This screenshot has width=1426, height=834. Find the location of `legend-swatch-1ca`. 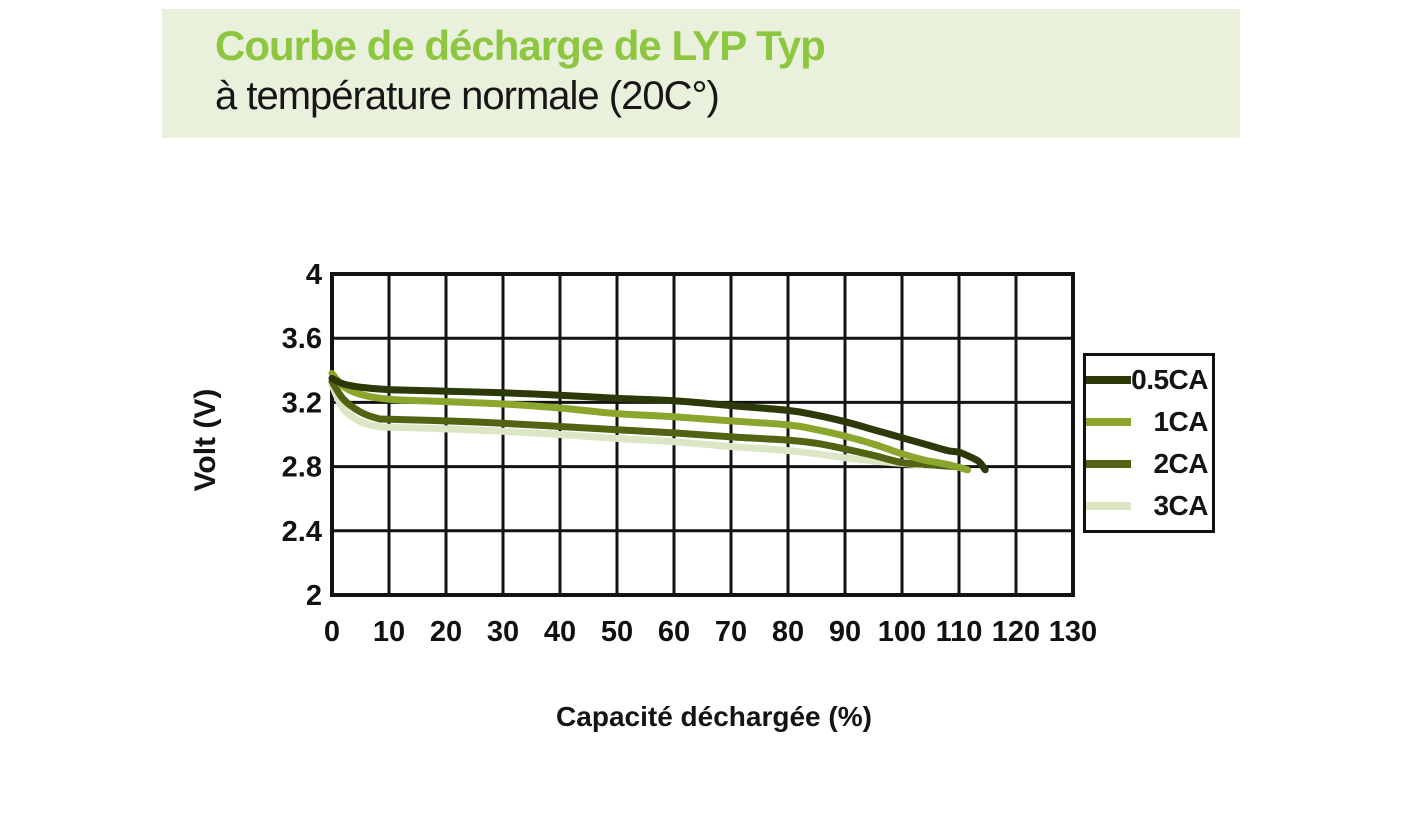

legend-swatch-1ca is located at coordinates (1108, 422).